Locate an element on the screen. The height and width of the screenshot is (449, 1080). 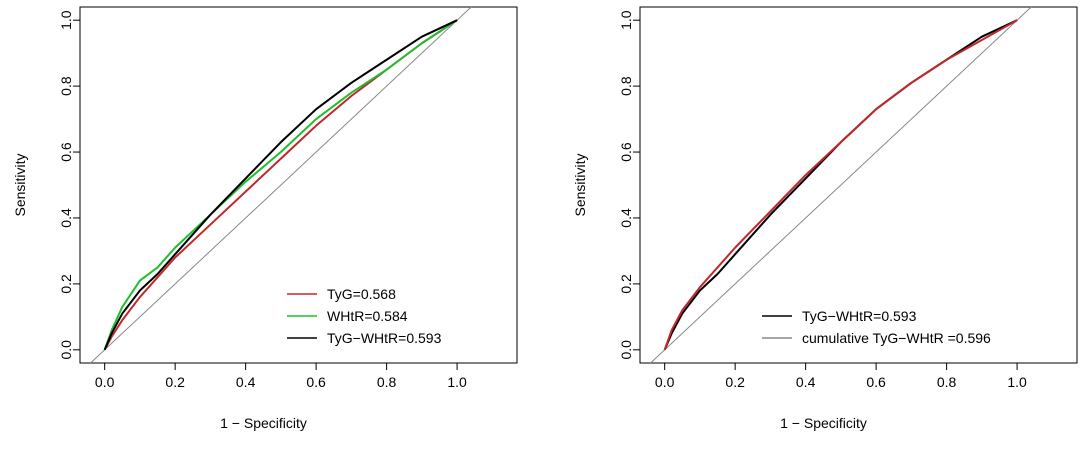
panel-1-legend-label-2: cumulative TyG−WHtR =0.596 is located at coordinates (896, 338).